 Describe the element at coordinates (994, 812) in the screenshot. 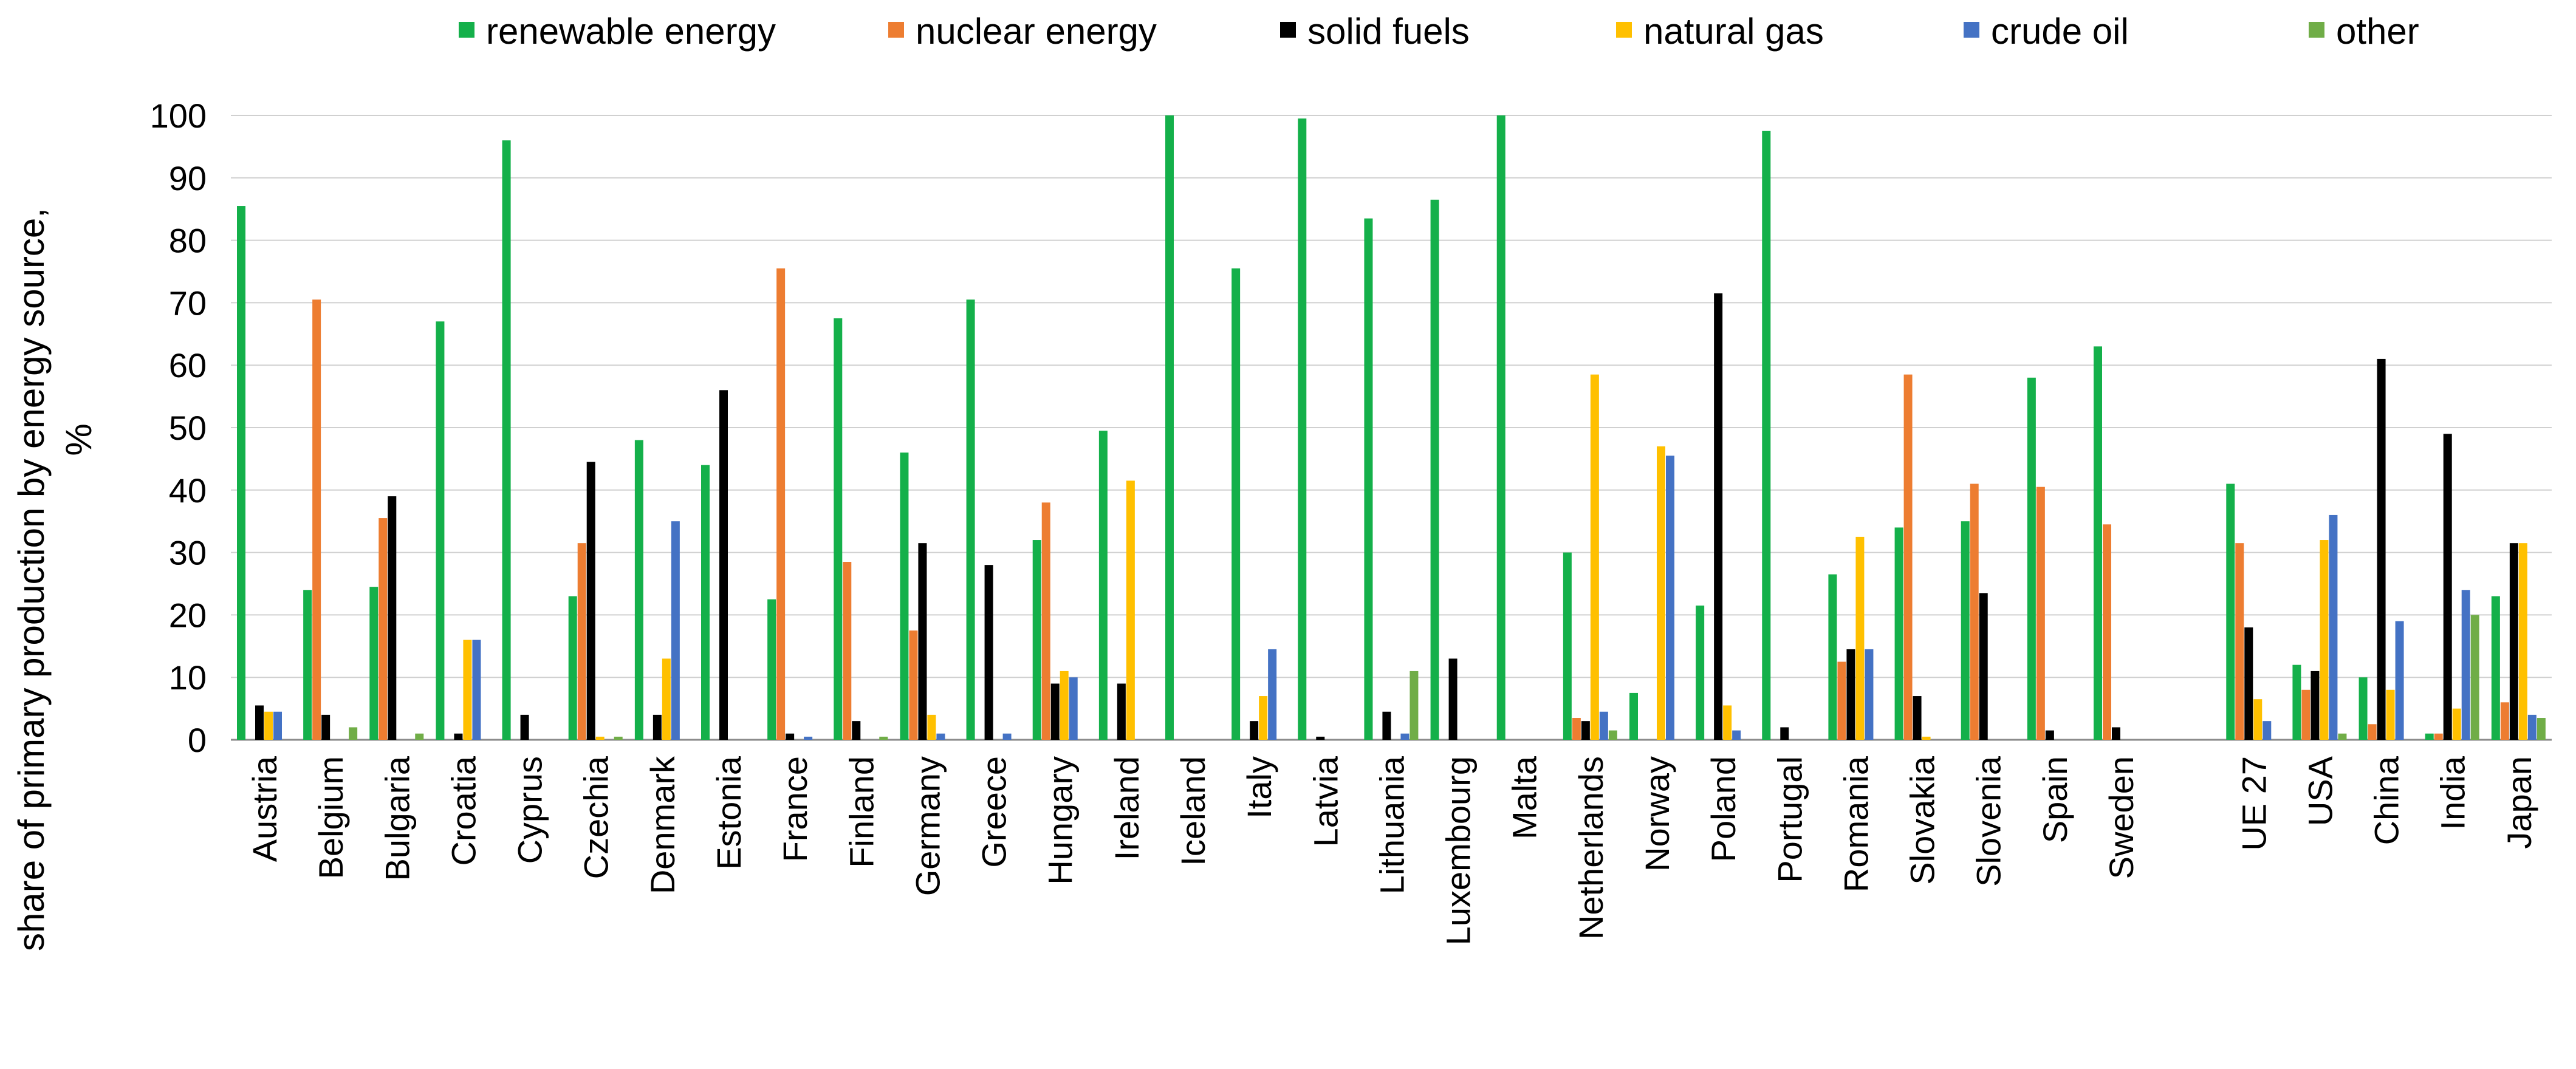

I see `x-tick-label: Greece` at that location.